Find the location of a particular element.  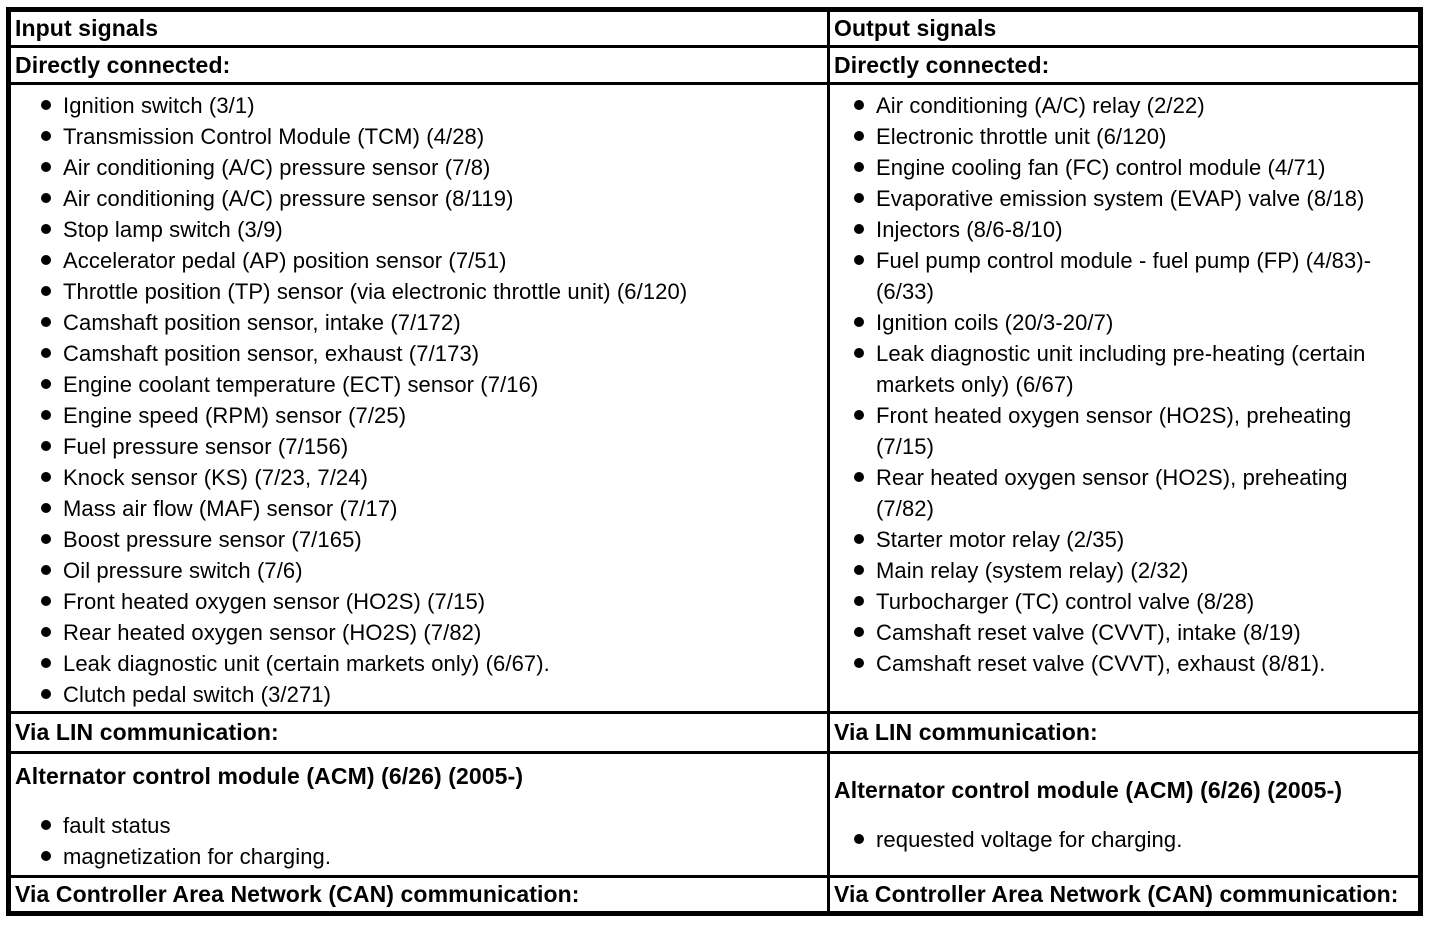

input-directly-connected-header: Directly connected: is located at coordinates (420, 65).